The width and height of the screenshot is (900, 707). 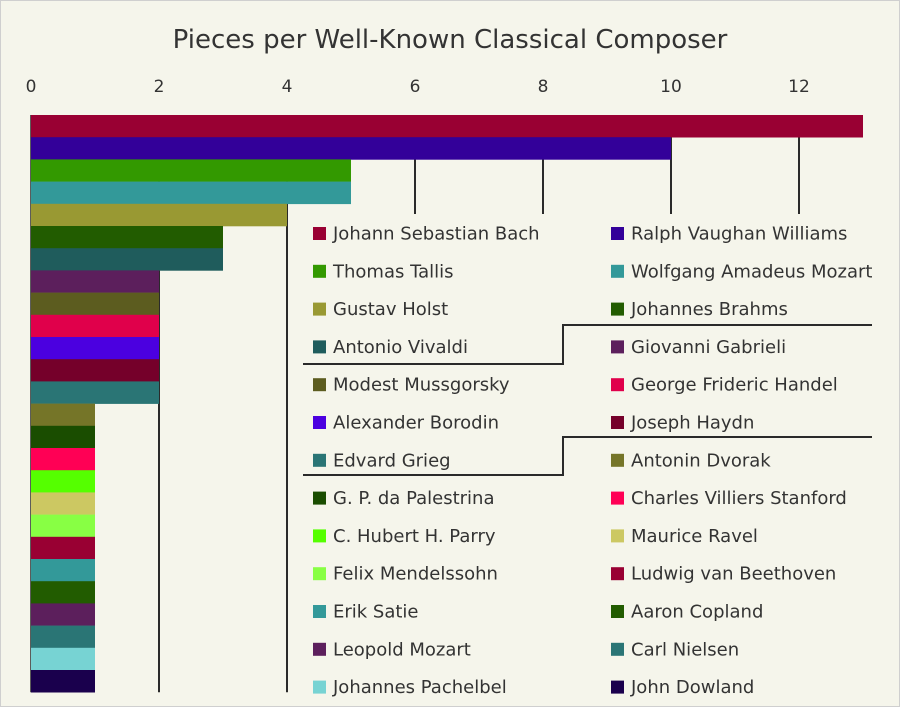 I want to click on x-tick-label: 4, so click(x=287, y=87).